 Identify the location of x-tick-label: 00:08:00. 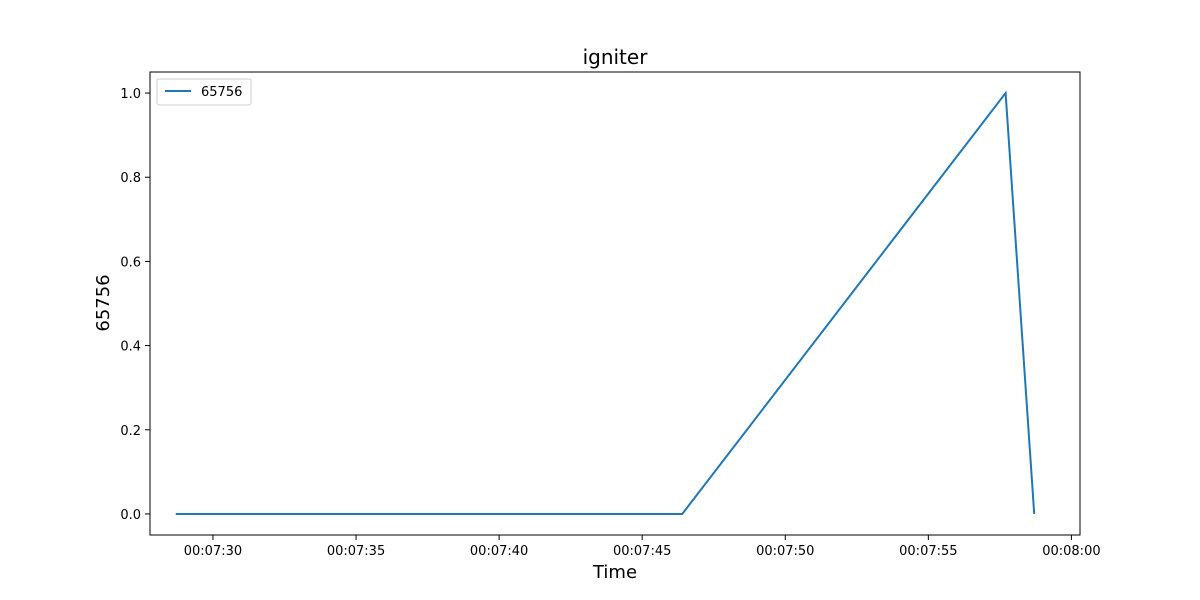
(1071, 551).